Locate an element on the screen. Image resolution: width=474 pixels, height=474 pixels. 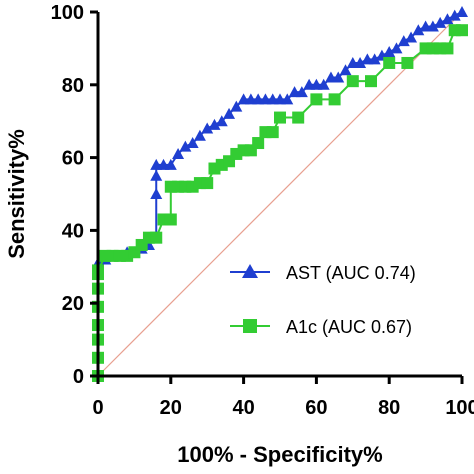
x-tick-label: 20 is located at coordinates (171, 408).